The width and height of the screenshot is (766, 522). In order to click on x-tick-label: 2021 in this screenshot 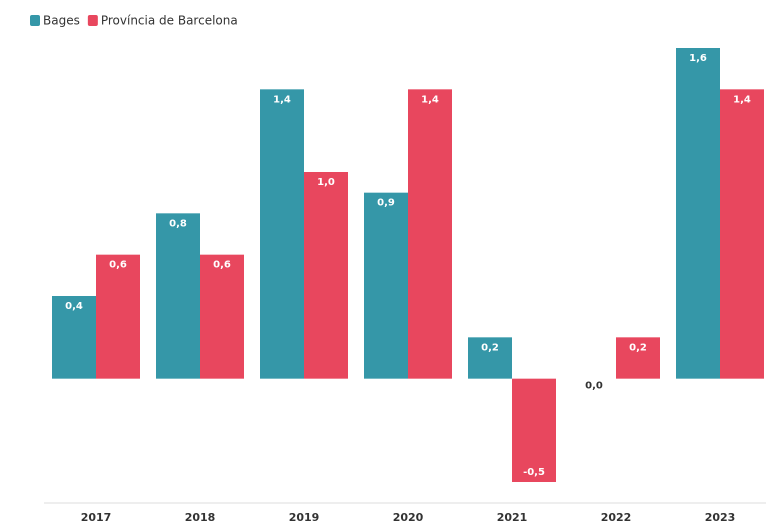, I will do `click(512, 516)`.